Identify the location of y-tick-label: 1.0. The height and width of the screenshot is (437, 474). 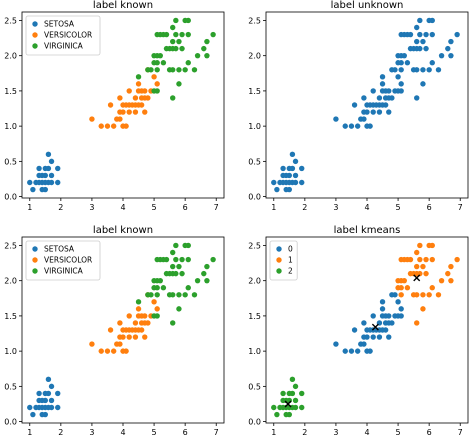
(10, 126).